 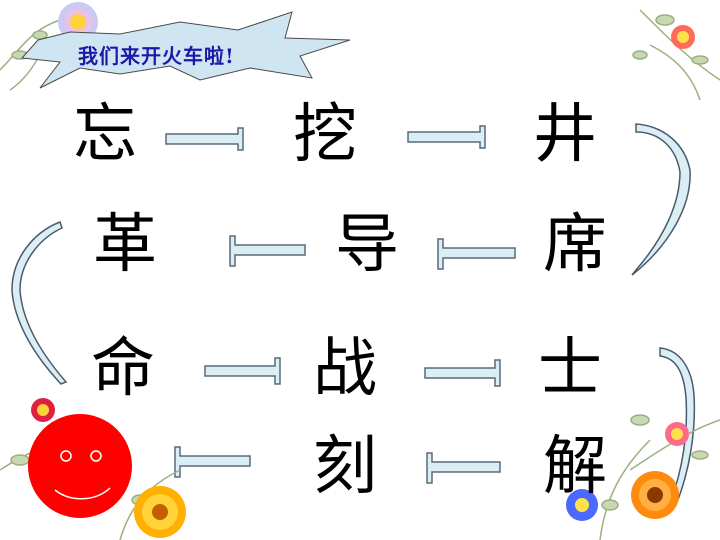 I want to click on char-r3c1: 命, so click(x=123, y=369).